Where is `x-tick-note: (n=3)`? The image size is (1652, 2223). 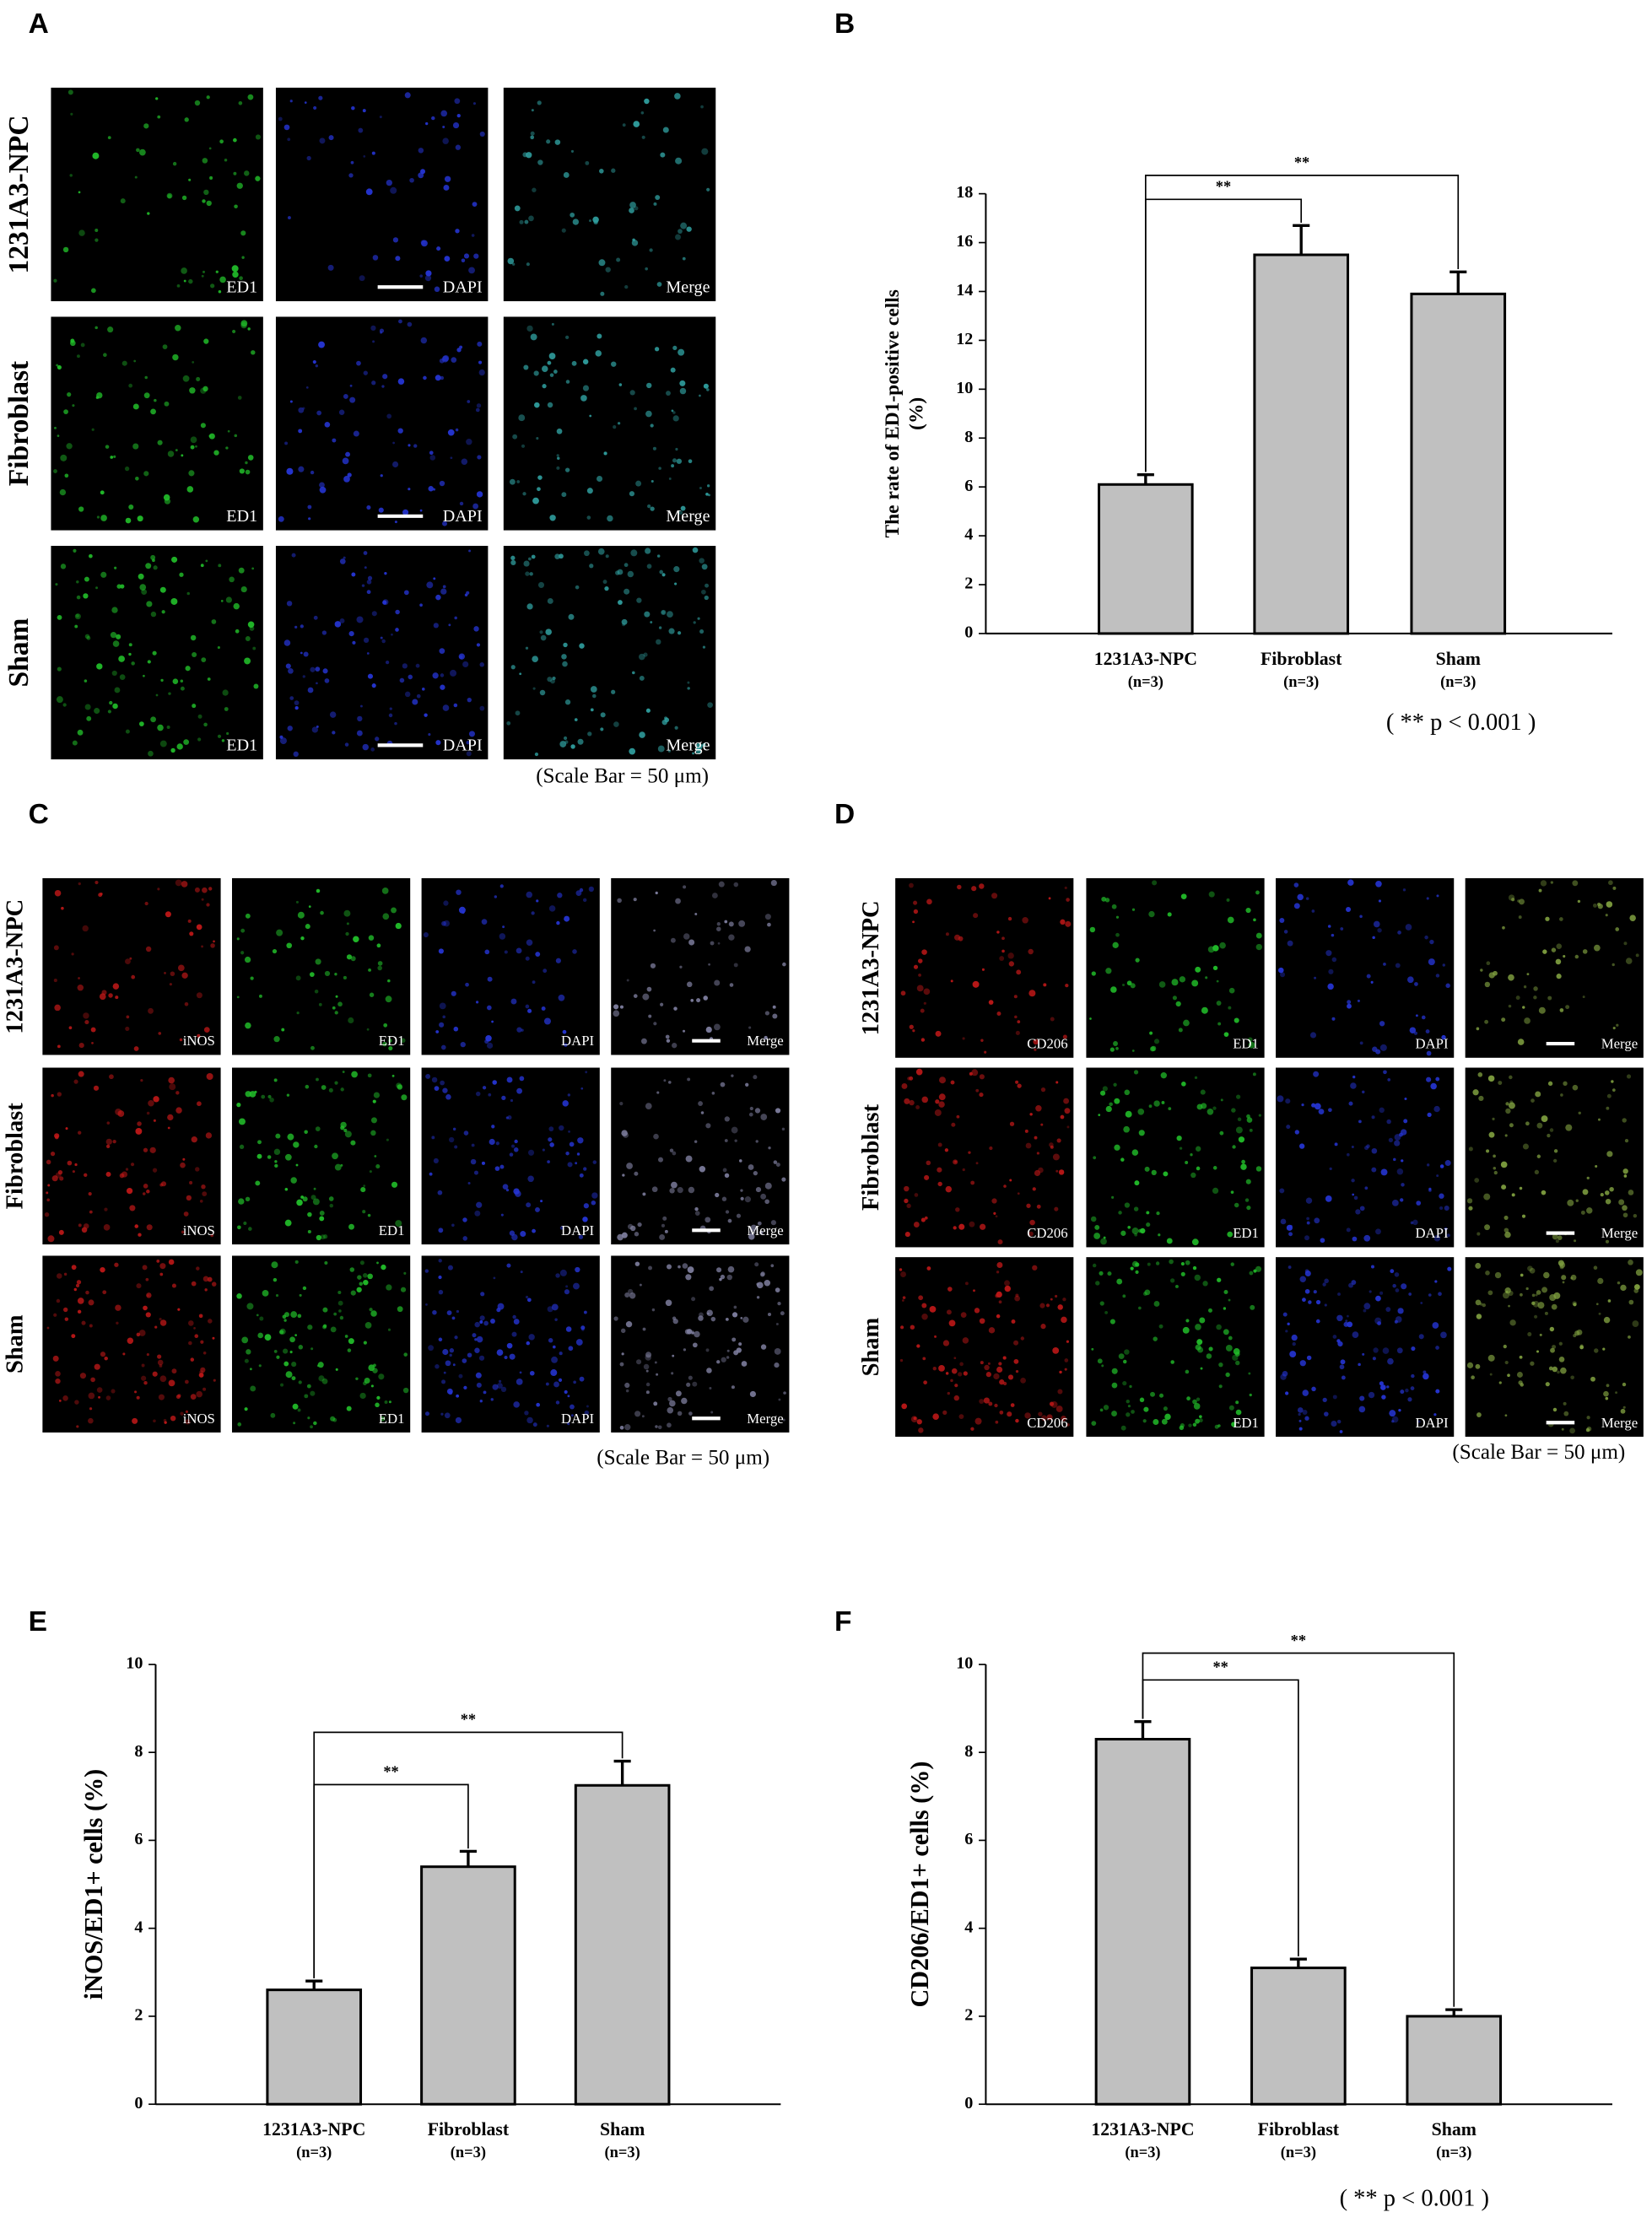
x-tick-note: (n=3) is located at coordinates (622, 2152).